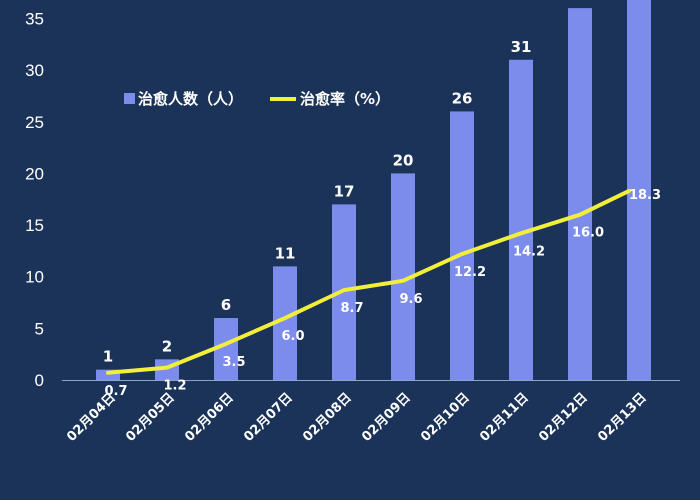 The height and width of the screenshot is (500, 700). I want to click on bar-value-label: 26, so click(462, 98).